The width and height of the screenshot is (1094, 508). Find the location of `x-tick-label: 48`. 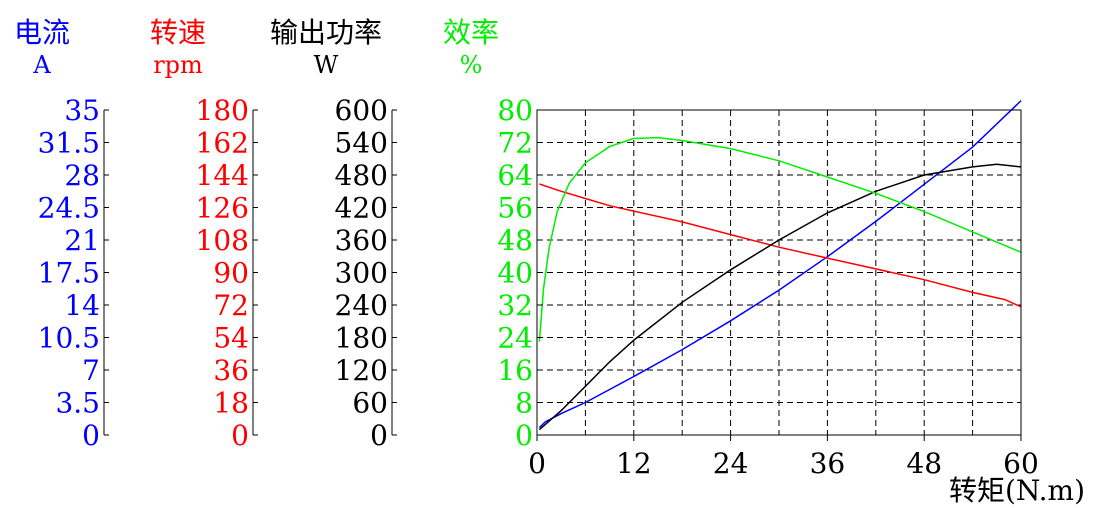

x-tick-label: 48 is located at coordinates (924, 463).